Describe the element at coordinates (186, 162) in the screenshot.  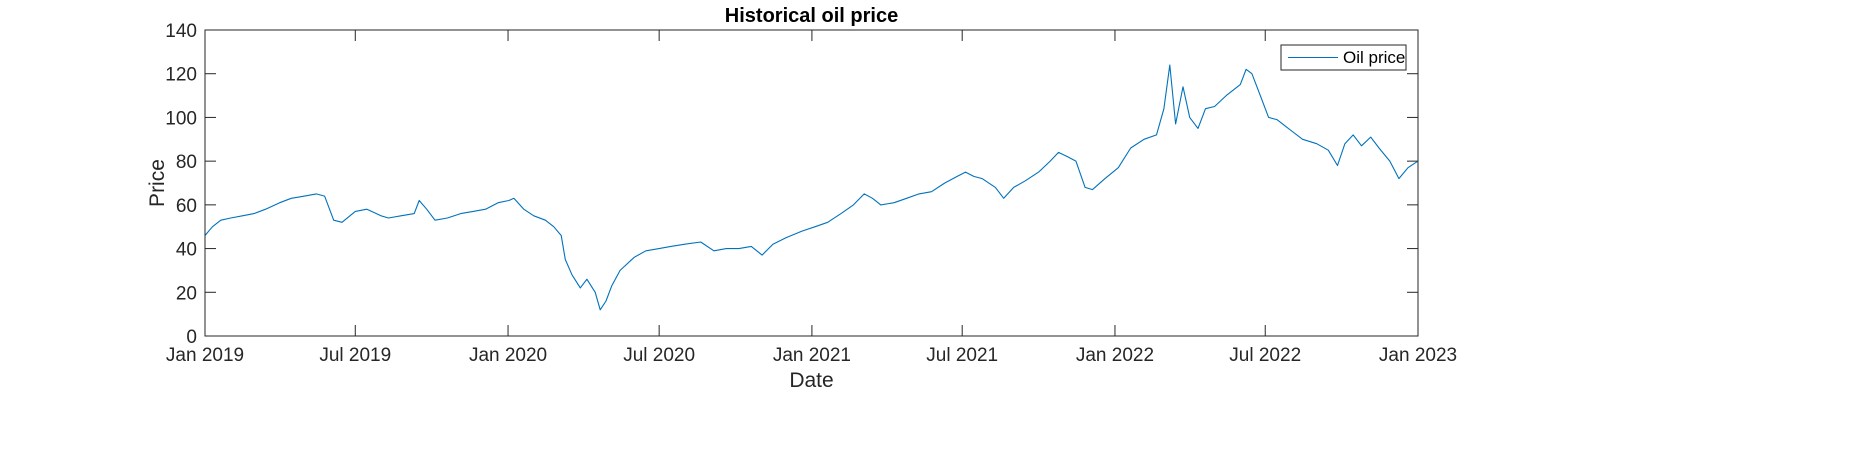
I see `y-tick-label: 80` at that location.